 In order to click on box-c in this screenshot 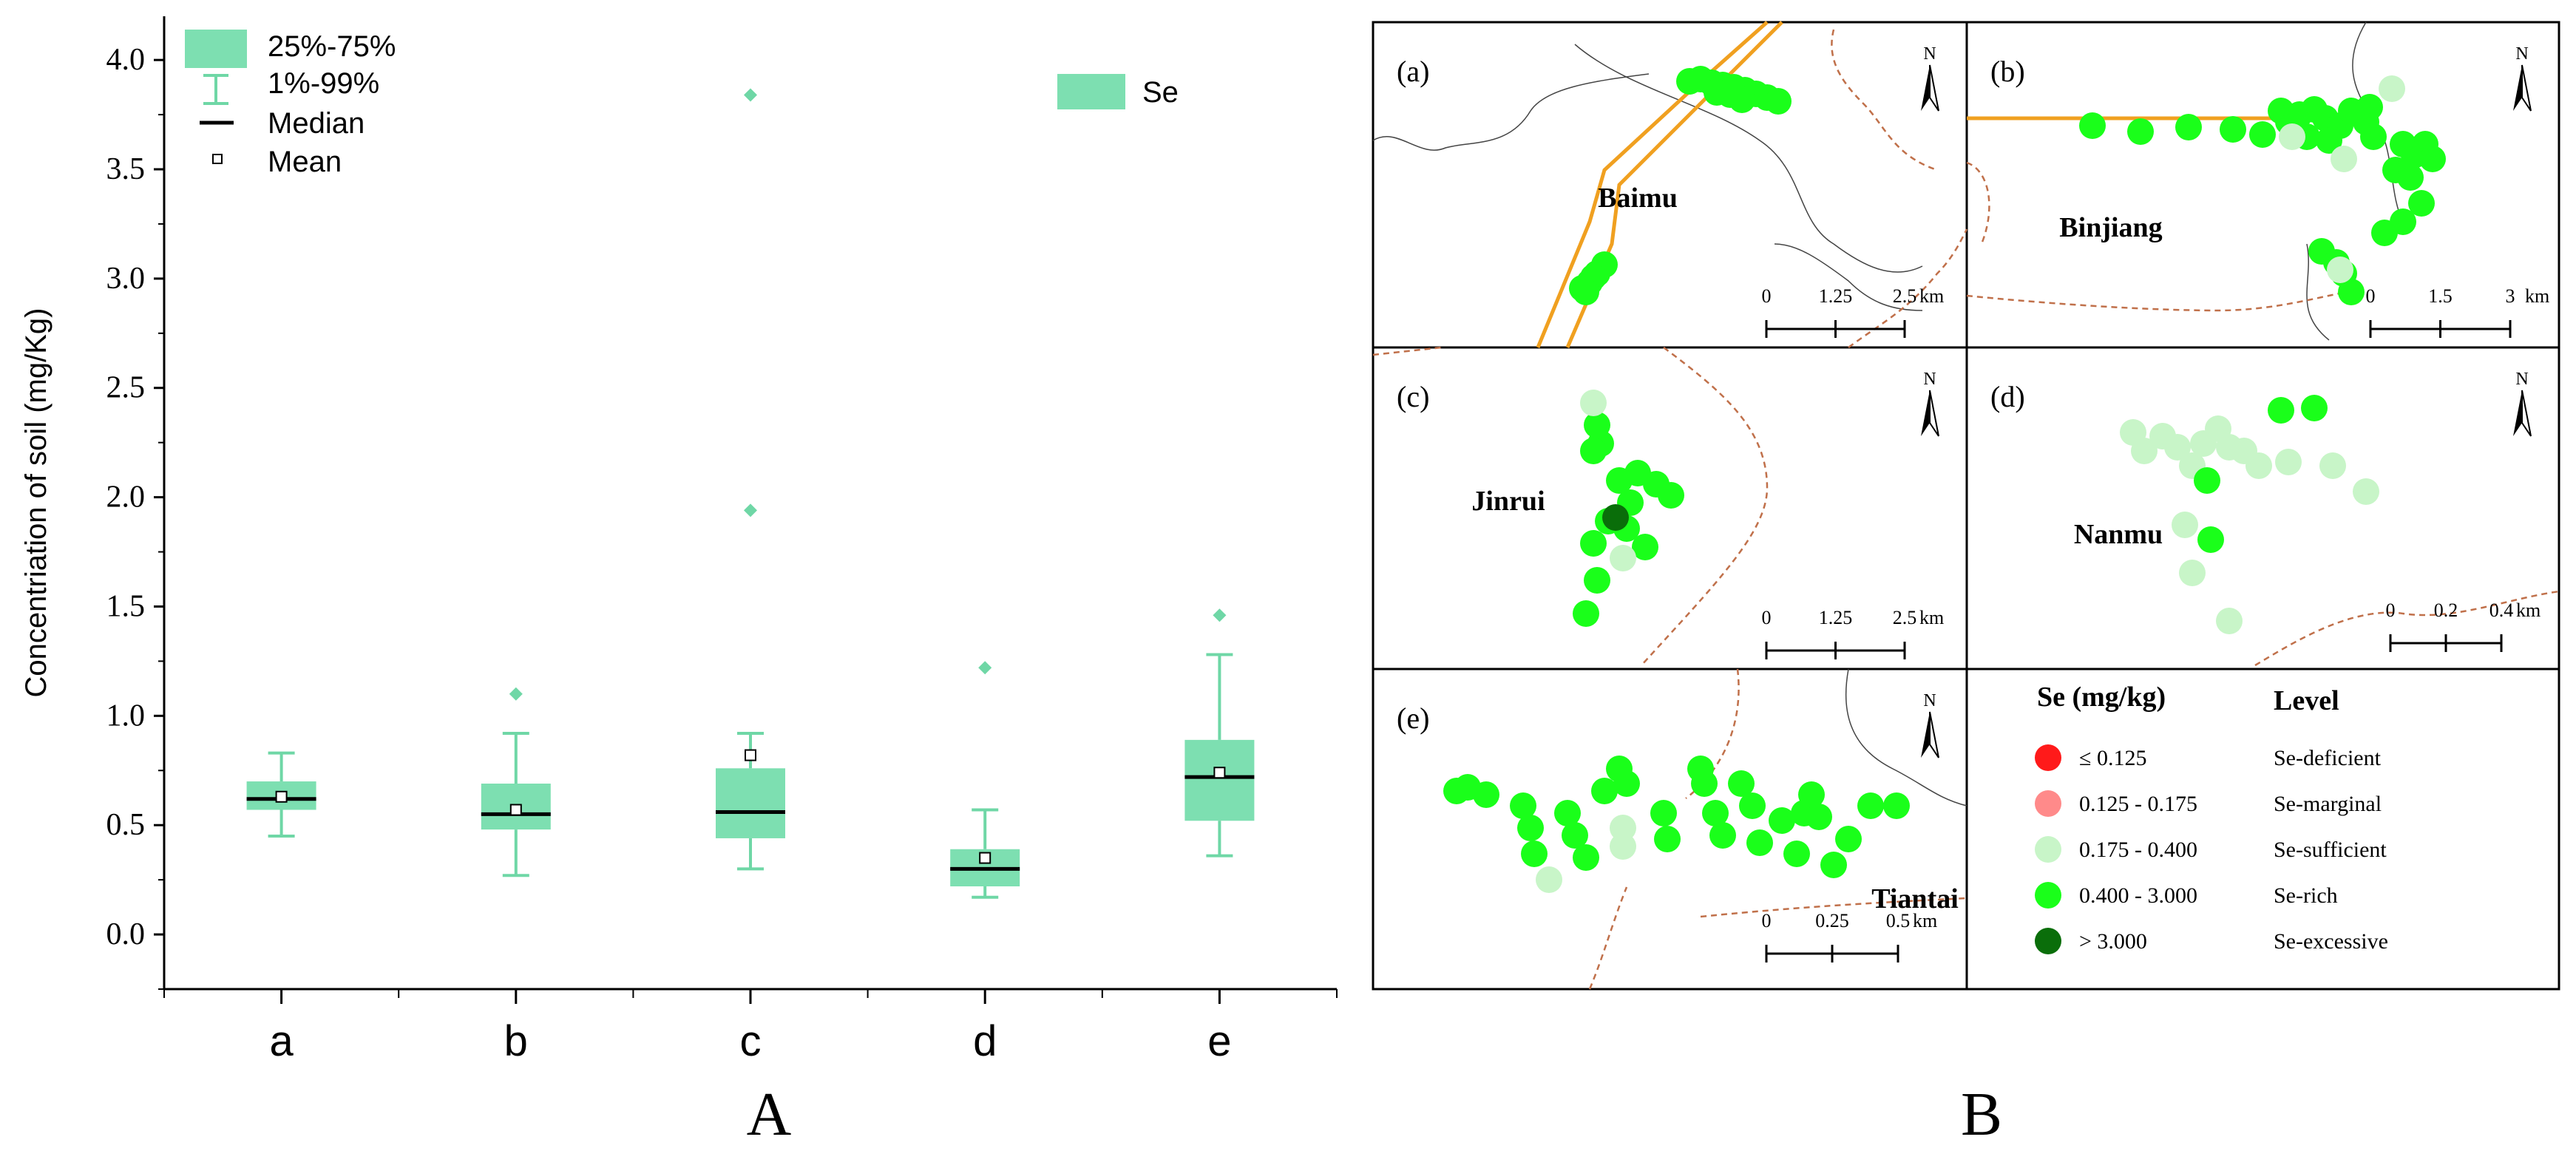, I will do `click(750, 479)`.